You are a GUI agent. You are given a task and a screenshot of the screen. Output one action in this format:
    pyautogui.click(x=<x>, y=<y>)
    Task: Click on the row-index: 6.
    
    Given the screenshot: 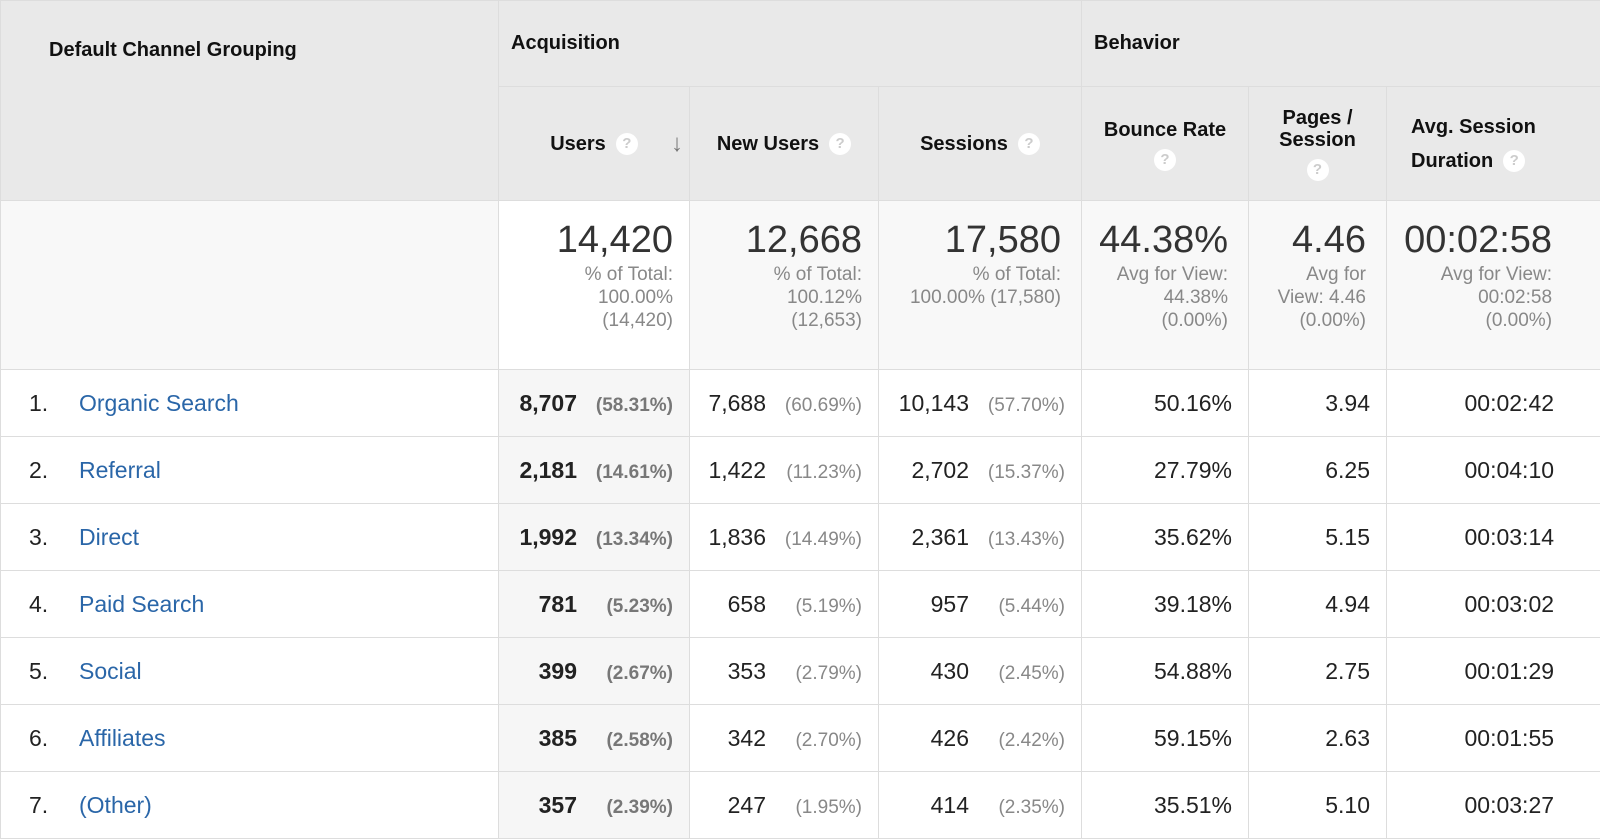 What is the action you would take?
    pyautogui.click(x=54, y=738)
    